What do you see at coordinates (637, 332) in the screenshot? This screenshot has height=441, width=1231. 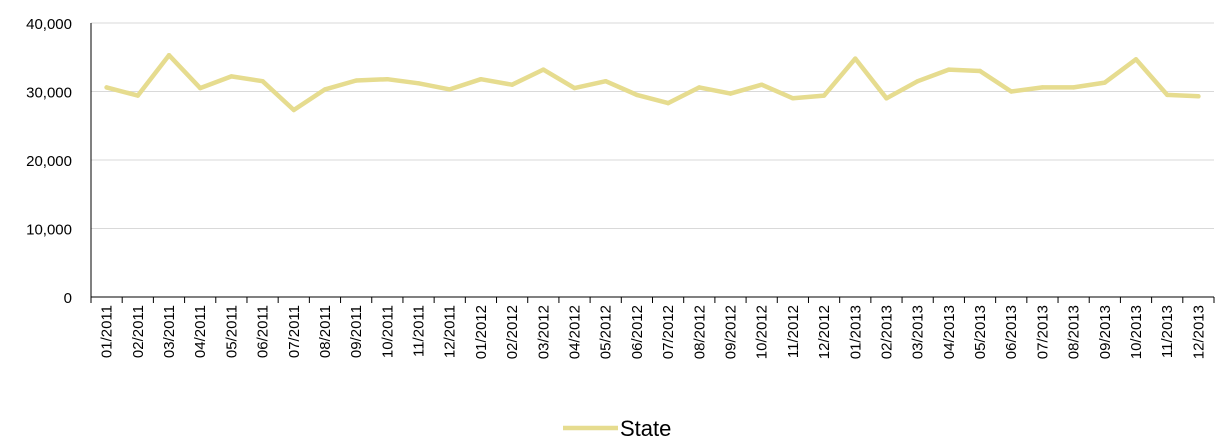 I see `x-tick-label: 06/2012` at bounding box center [637, 332].